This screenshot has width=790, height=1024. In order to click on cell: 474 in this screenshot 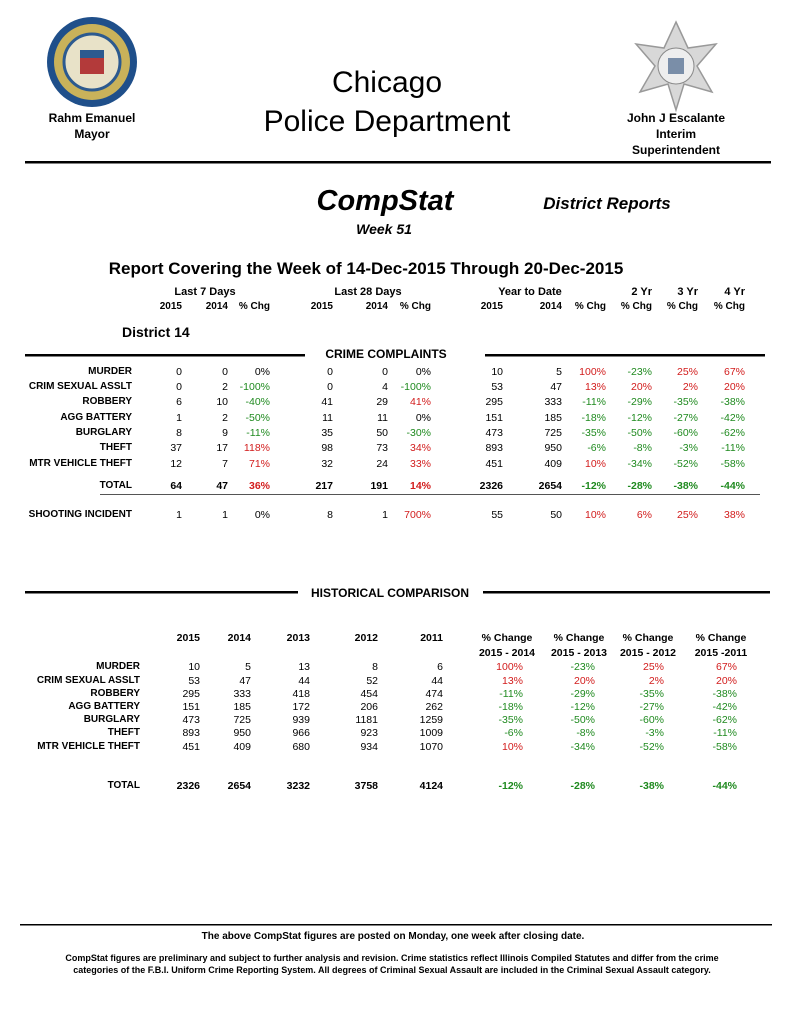, I will do `click(434, 693)`.